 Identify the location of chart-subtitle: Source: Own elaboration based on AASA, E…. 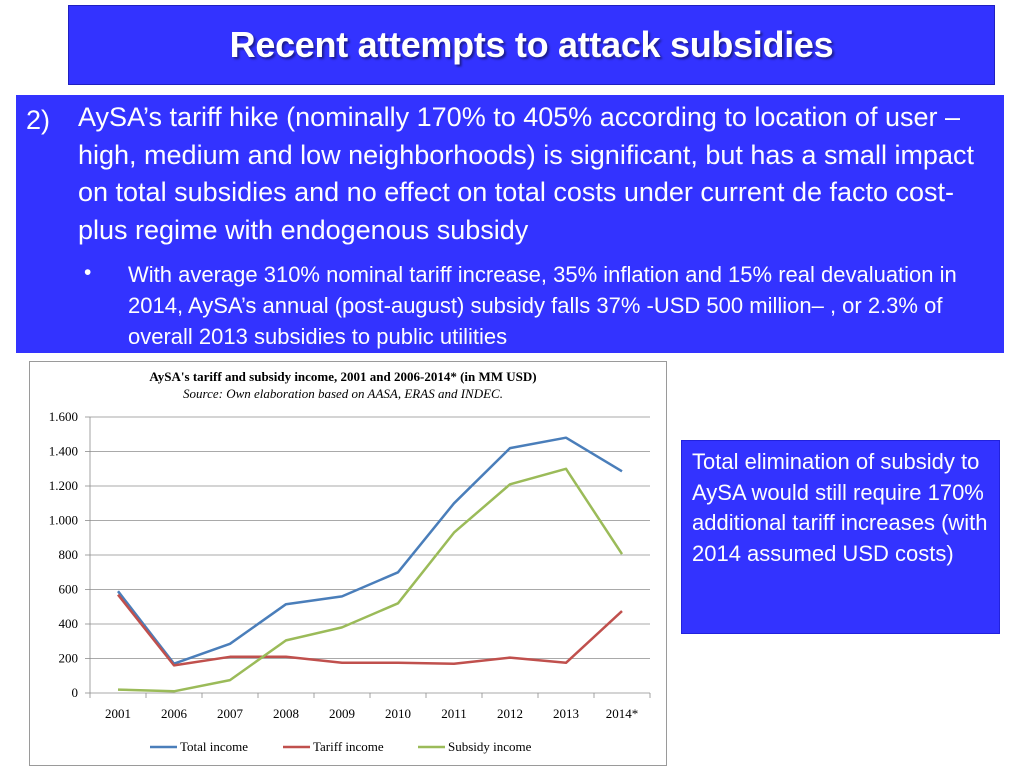
(343, 393).